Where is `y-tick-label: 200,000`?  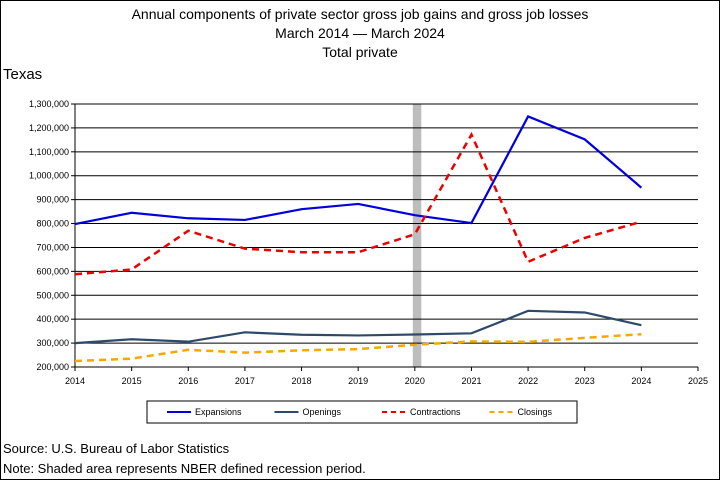 y-tick-label: 200,000 is located at coordinates (52, 367).